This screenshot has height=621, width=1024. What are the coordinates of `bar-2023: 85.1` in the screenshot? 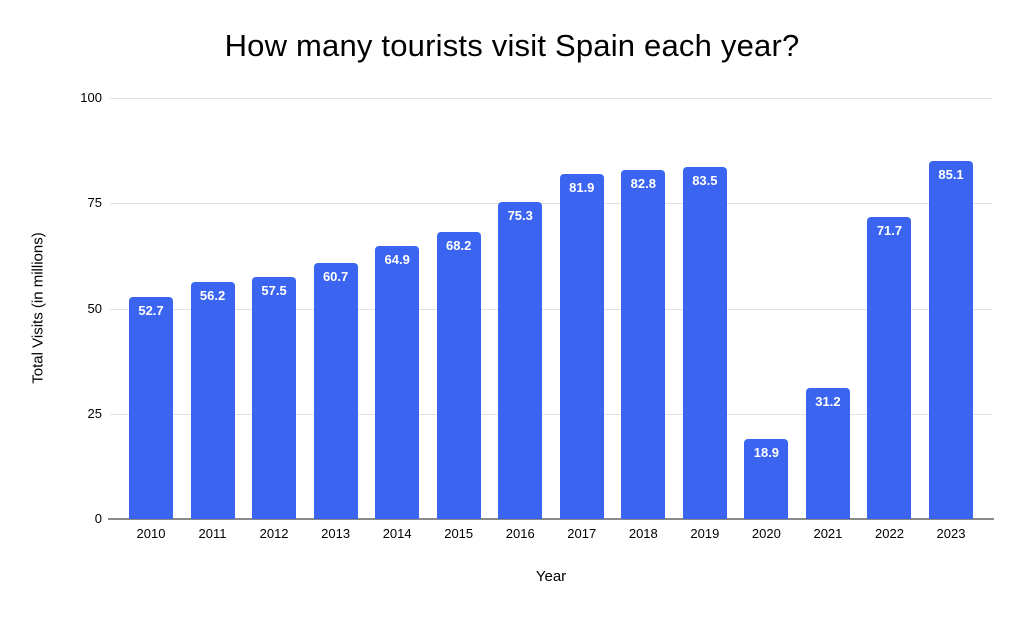 It's located at (951, 339).